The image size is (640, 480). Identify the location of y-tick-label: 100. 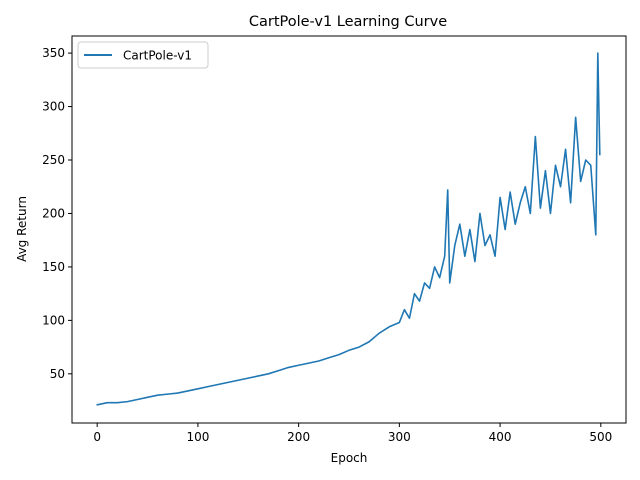
(53, 320).